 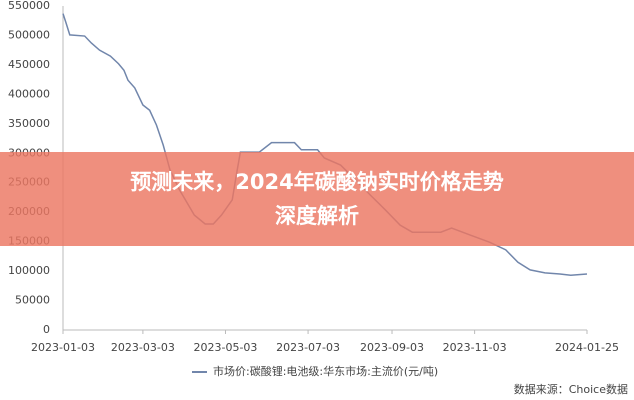 What do you see at coordinates (29, 123) in the screenshot?
I see `y-tick-label: 350000` at bounding box center [29, 123].